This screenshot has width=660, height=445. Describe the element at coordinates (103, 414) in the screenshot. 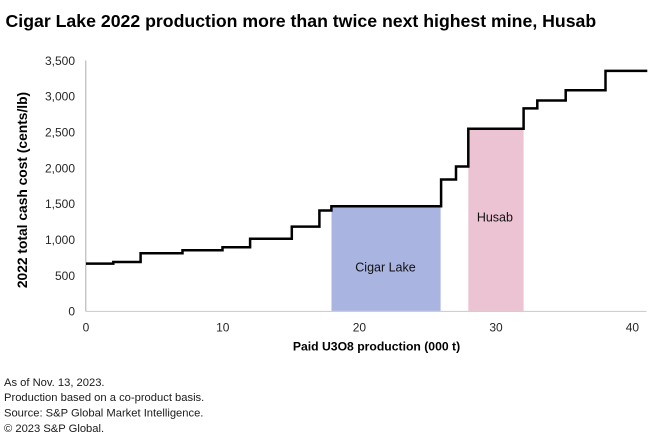

I see `svg-text:Source: S&P Global Market Inte: Source: S&P Global Market Intelligence.` at that location.